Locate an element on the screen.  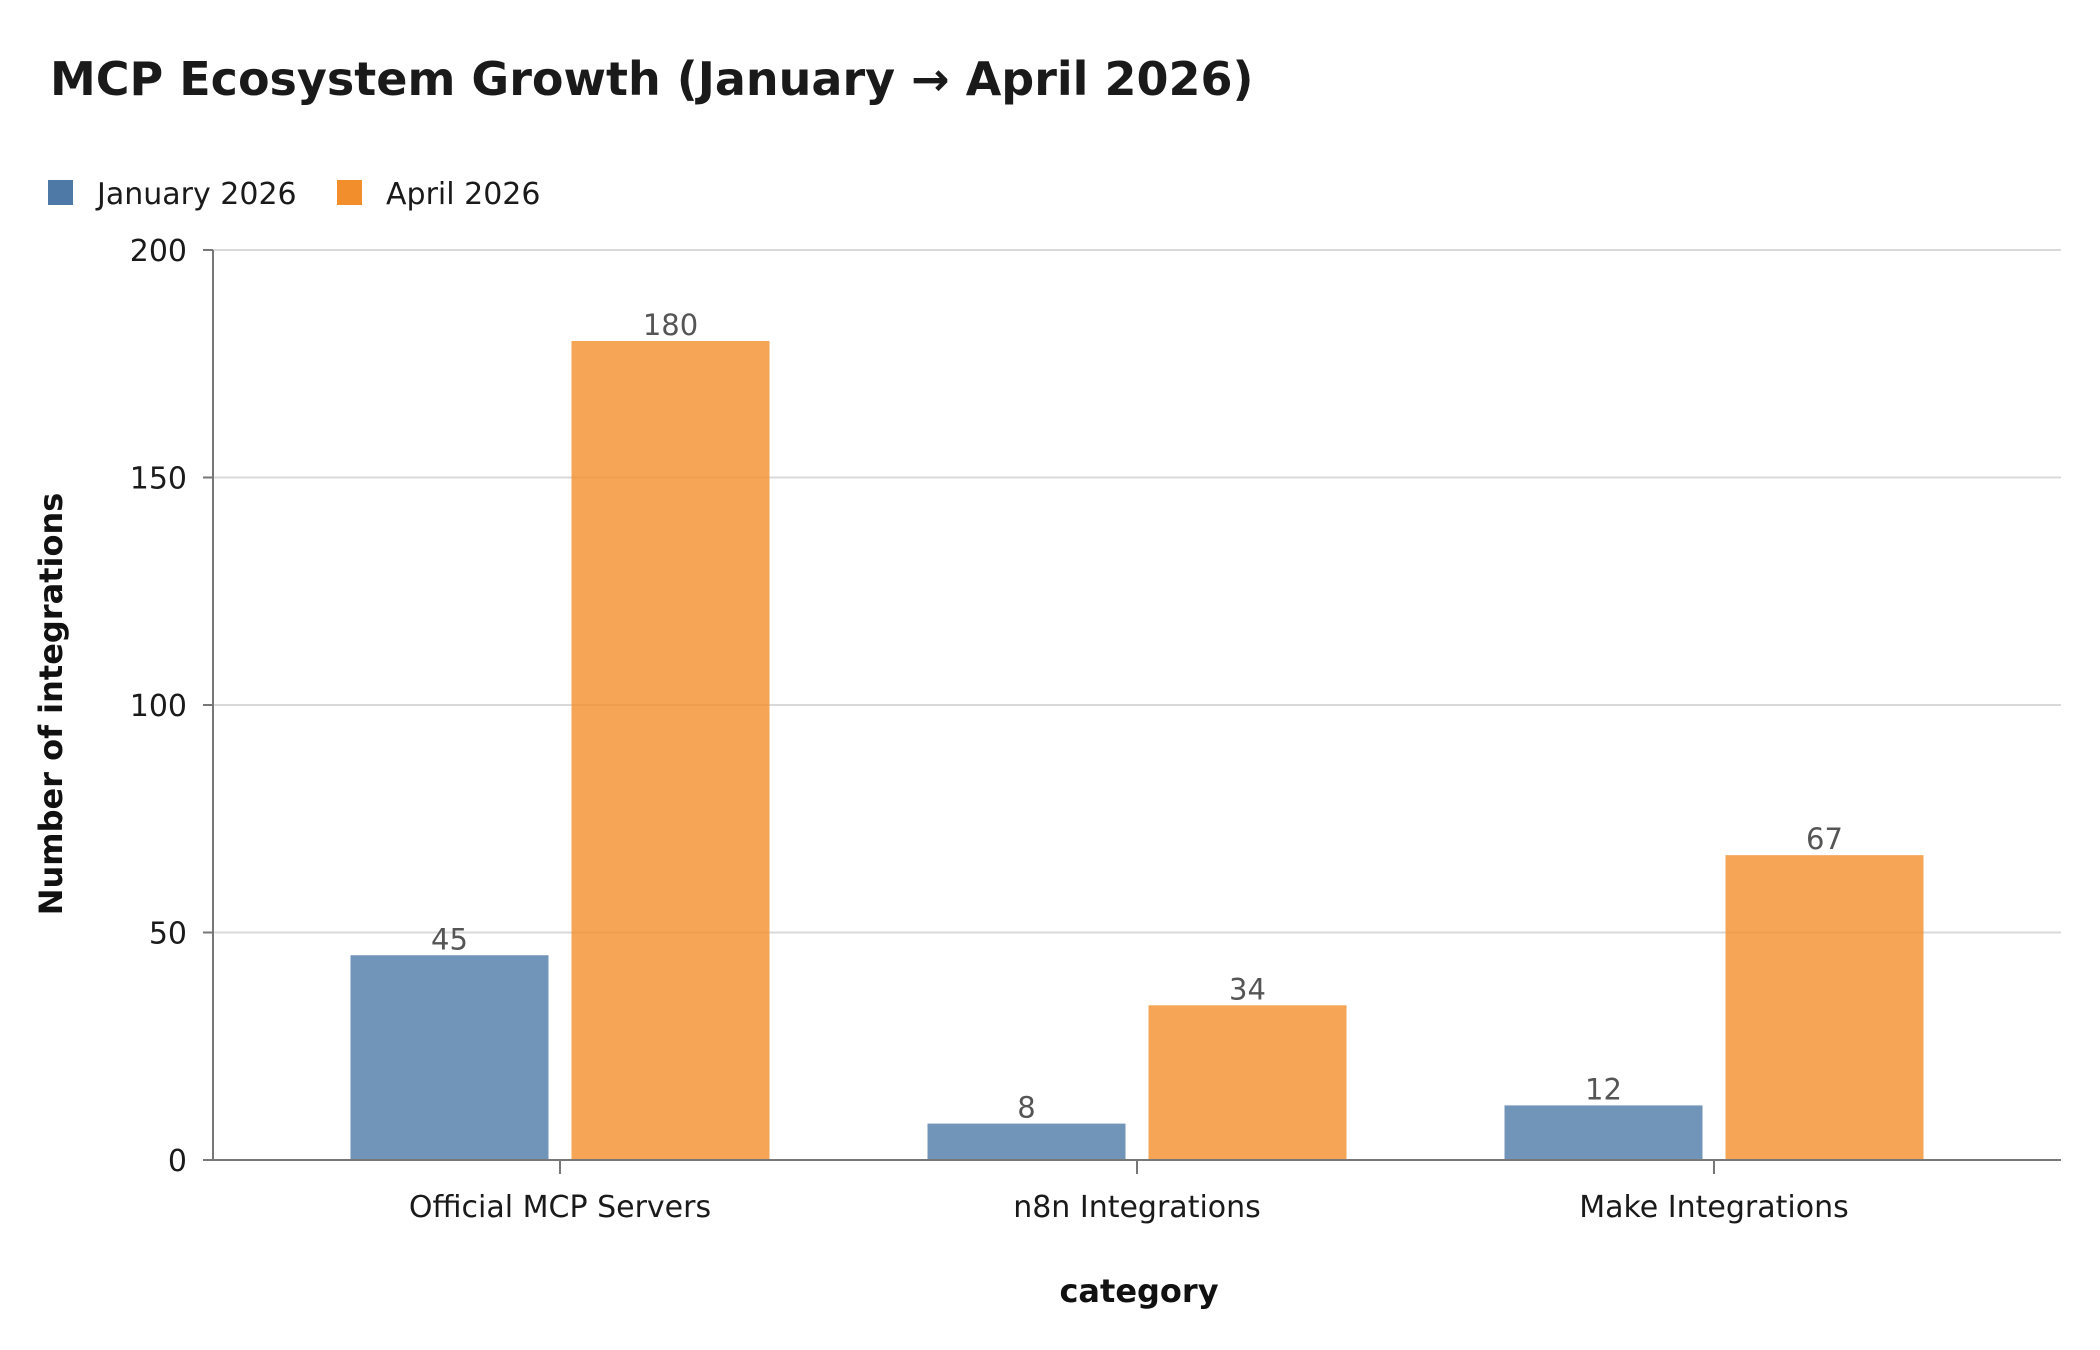
y-tick-label-150: 150 is located at coordinates (158, 479).